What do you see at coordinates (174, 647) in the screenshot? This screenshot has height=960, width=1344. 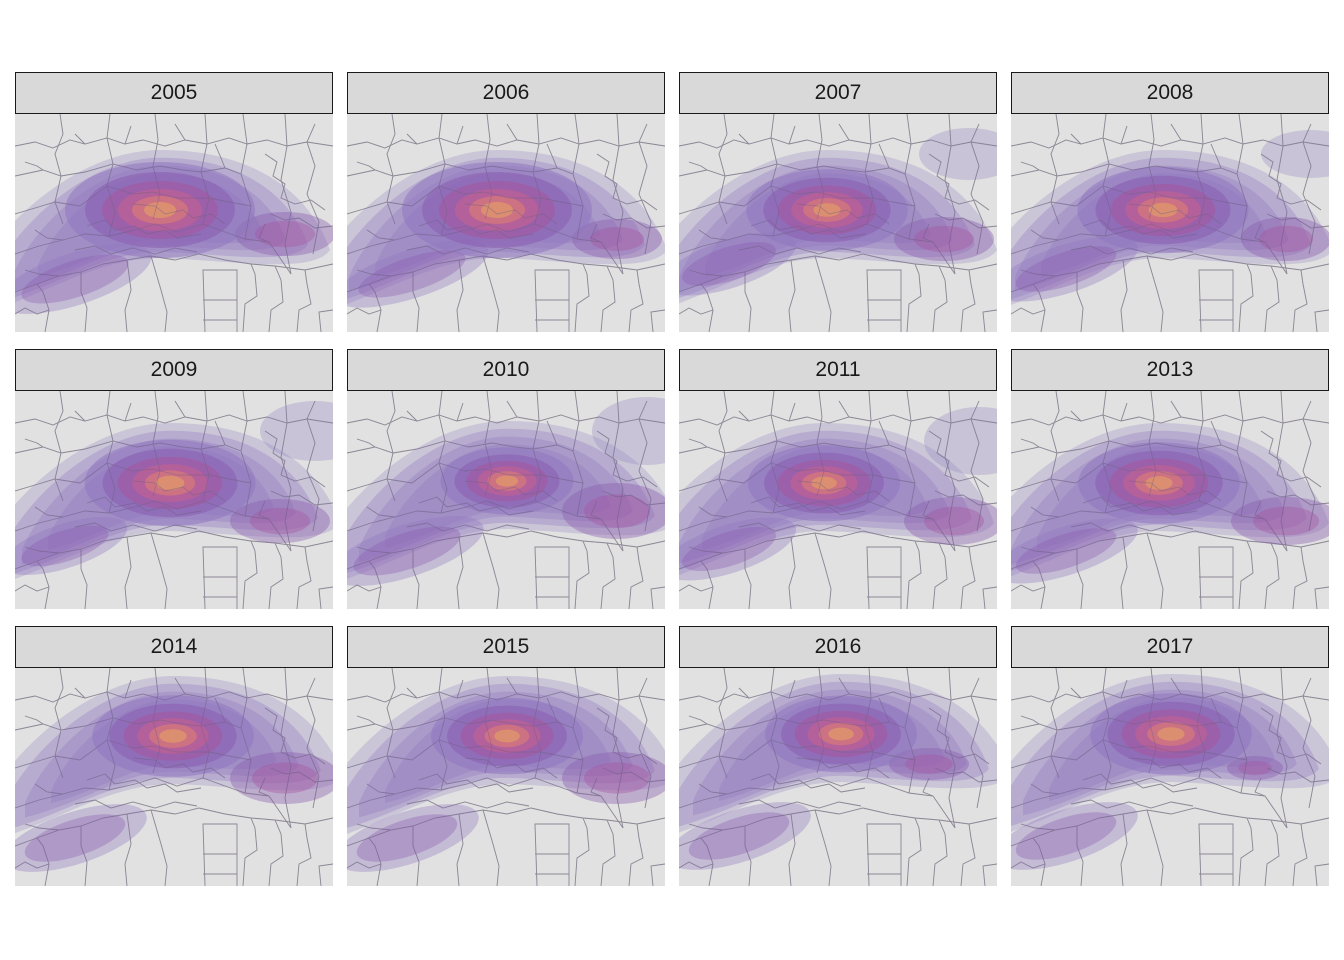 I see `facet-strip-label: 2014` at bounding box center [174, 647].